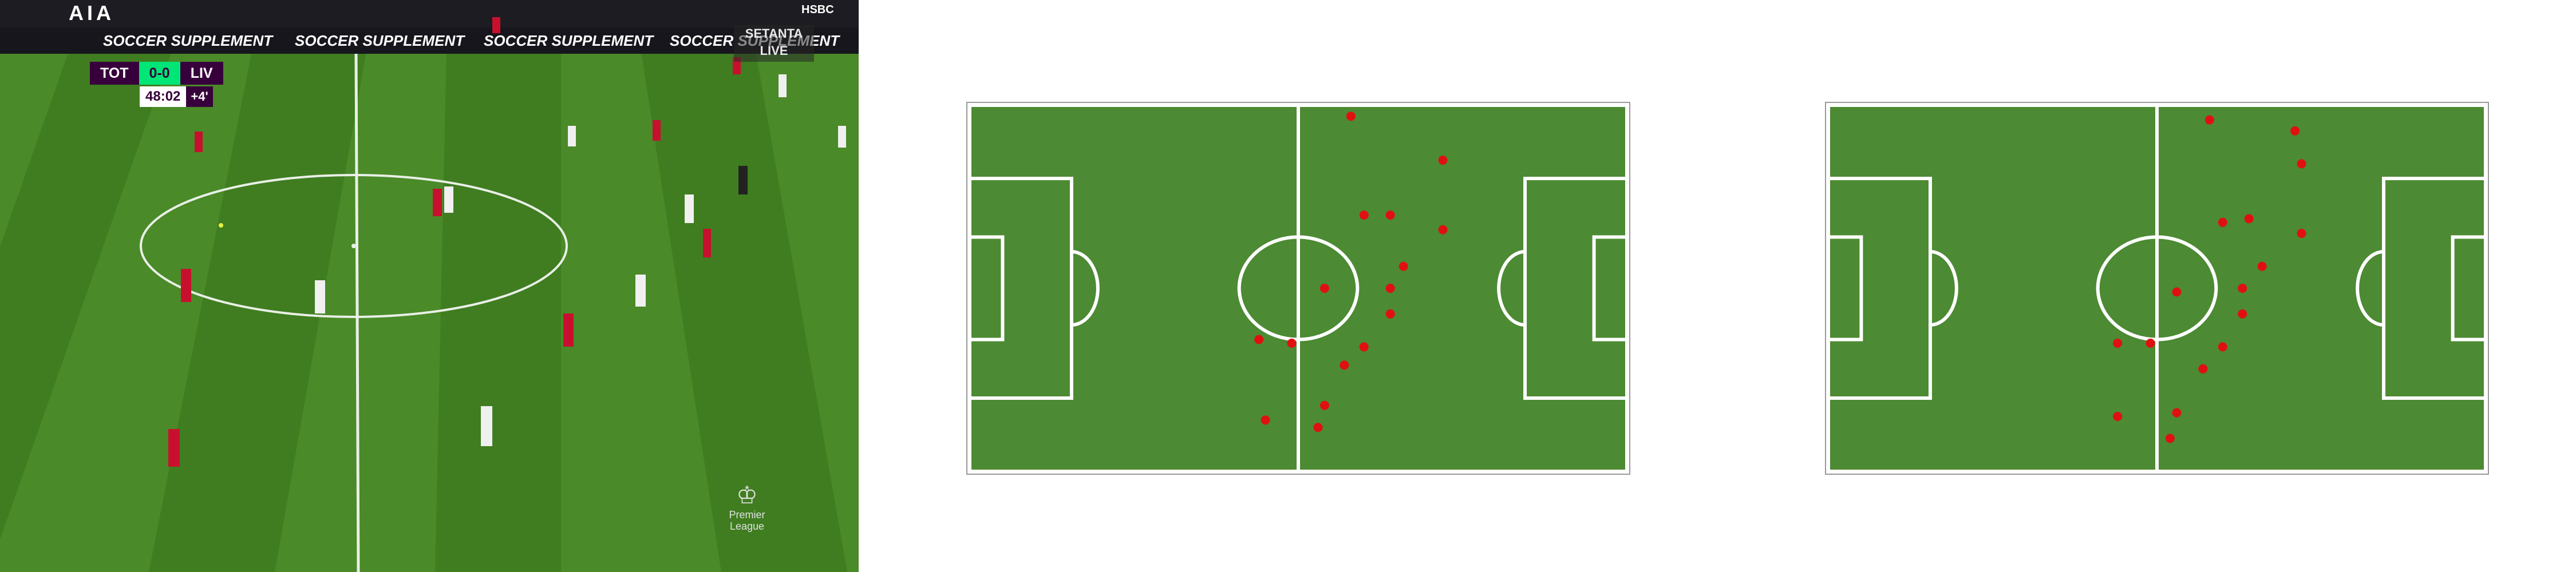 The height and width of the screenshot is (572, 2576). I want to click on ad-board-2: SOCCER SUPPLEMENT, so click(380, 40).